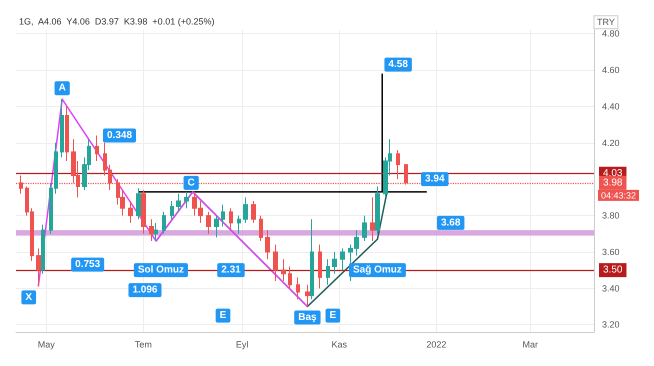 The width and height of the screenshot is (654, 366). Describe the element at coordinates (613, 182) in the screenshot. I see `ref-line-label: 3.98` at that location.